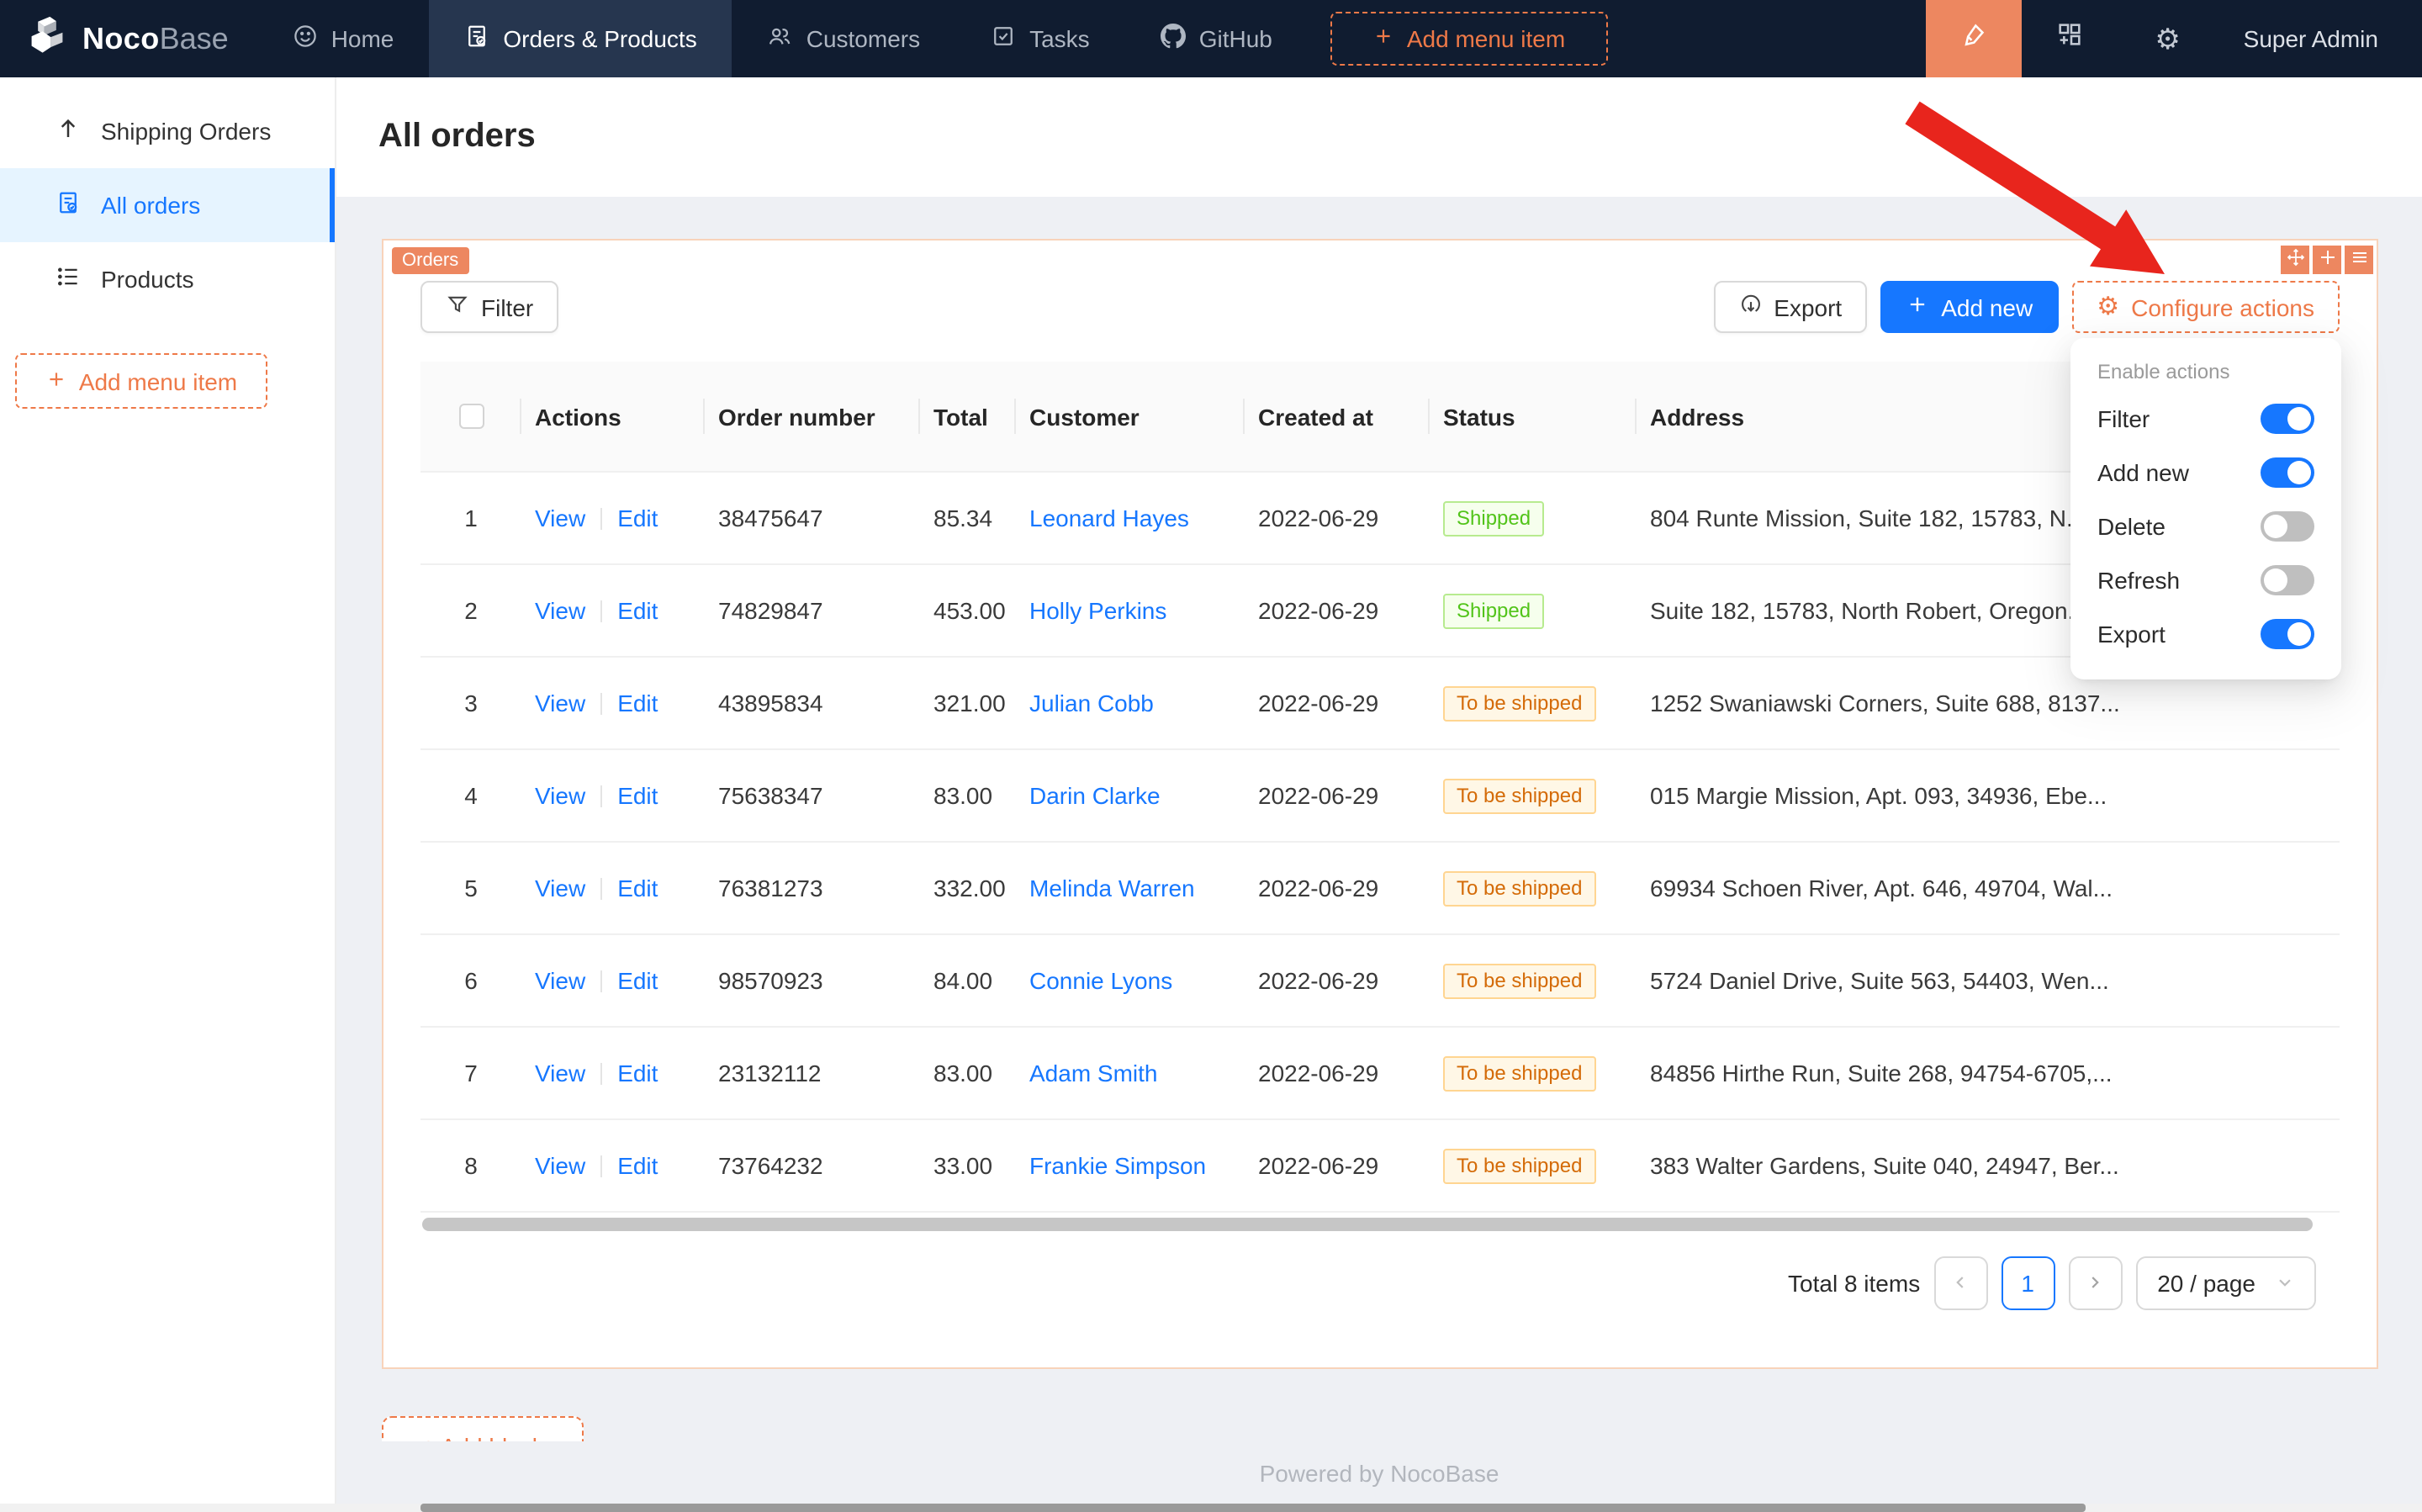 The width and height of the screenshot is (2422, 1512). What do you see at coordinates (2205, 580) in the screenshot?
I see `dropdown-item-refresh: Refresh` at bounding box center [2205, 580].